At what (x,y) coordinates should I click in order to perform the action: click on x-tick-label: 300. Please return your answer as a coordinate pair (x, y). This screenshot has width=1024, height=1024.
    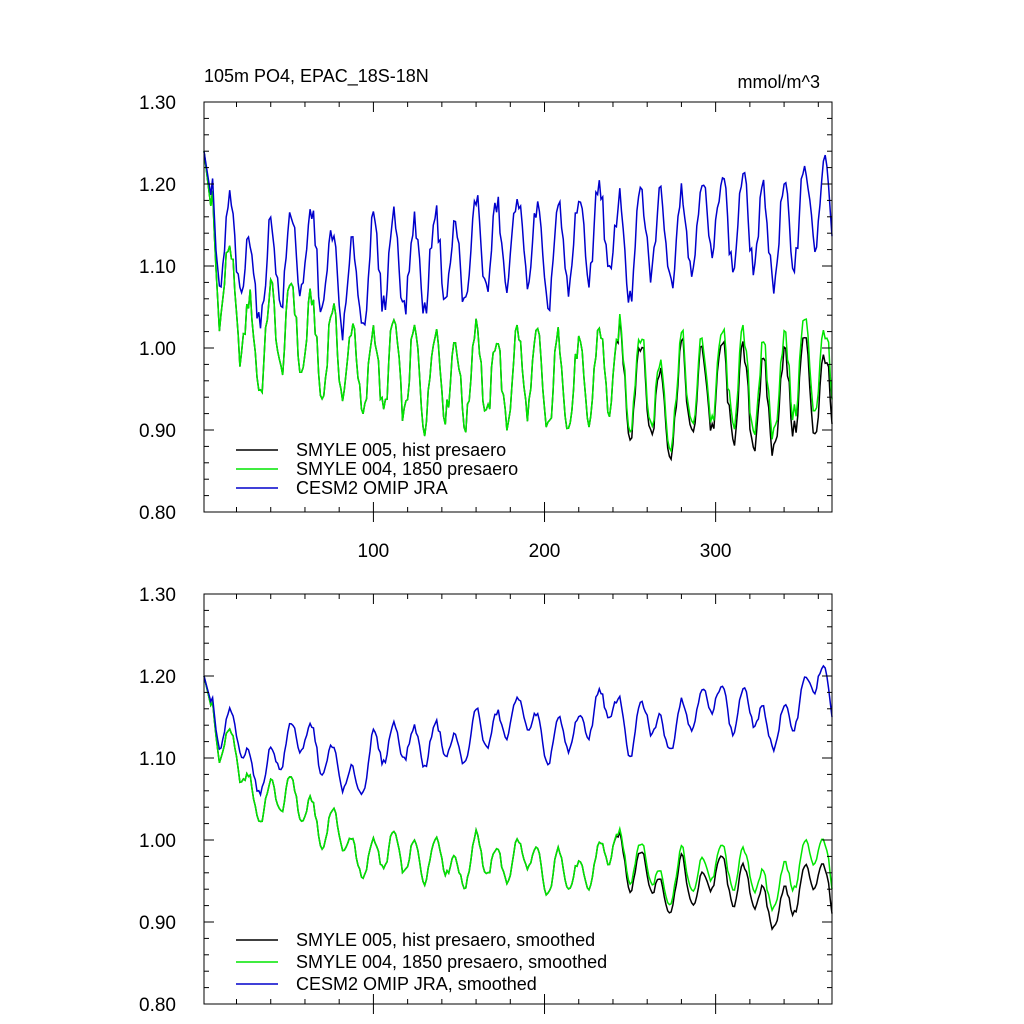
    Looking at the image, I should click on (716, 551).